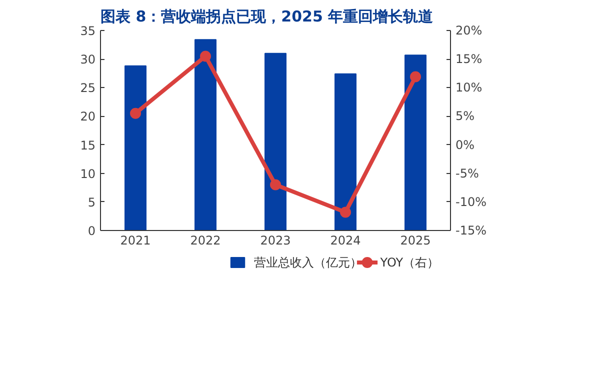 The width and height of the screenshot is (613, 390). I want to click on y-tick-label: 10, so click(88, 173).